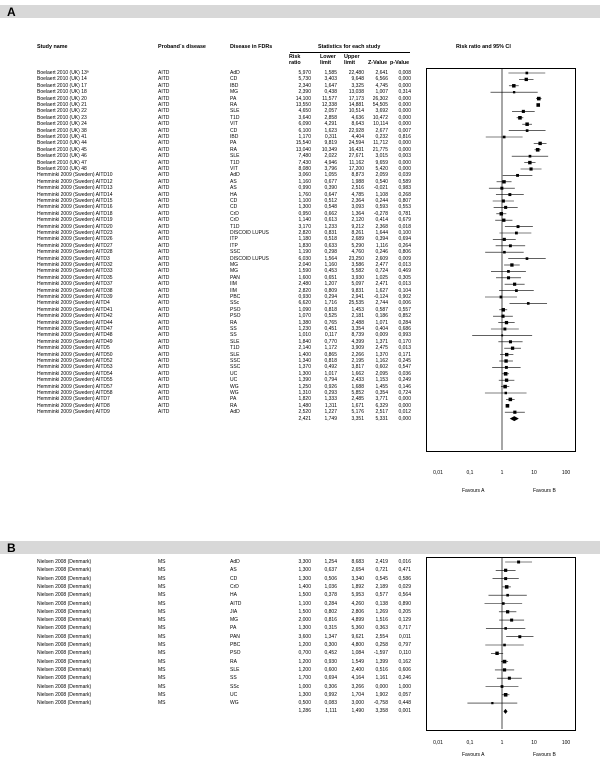 This screenshot has height=776, width=600. What do you see at coordinates (234, 169) in the screenshot?
I see `row-fdr-cell: VIT` at bounding box center [234, 169].